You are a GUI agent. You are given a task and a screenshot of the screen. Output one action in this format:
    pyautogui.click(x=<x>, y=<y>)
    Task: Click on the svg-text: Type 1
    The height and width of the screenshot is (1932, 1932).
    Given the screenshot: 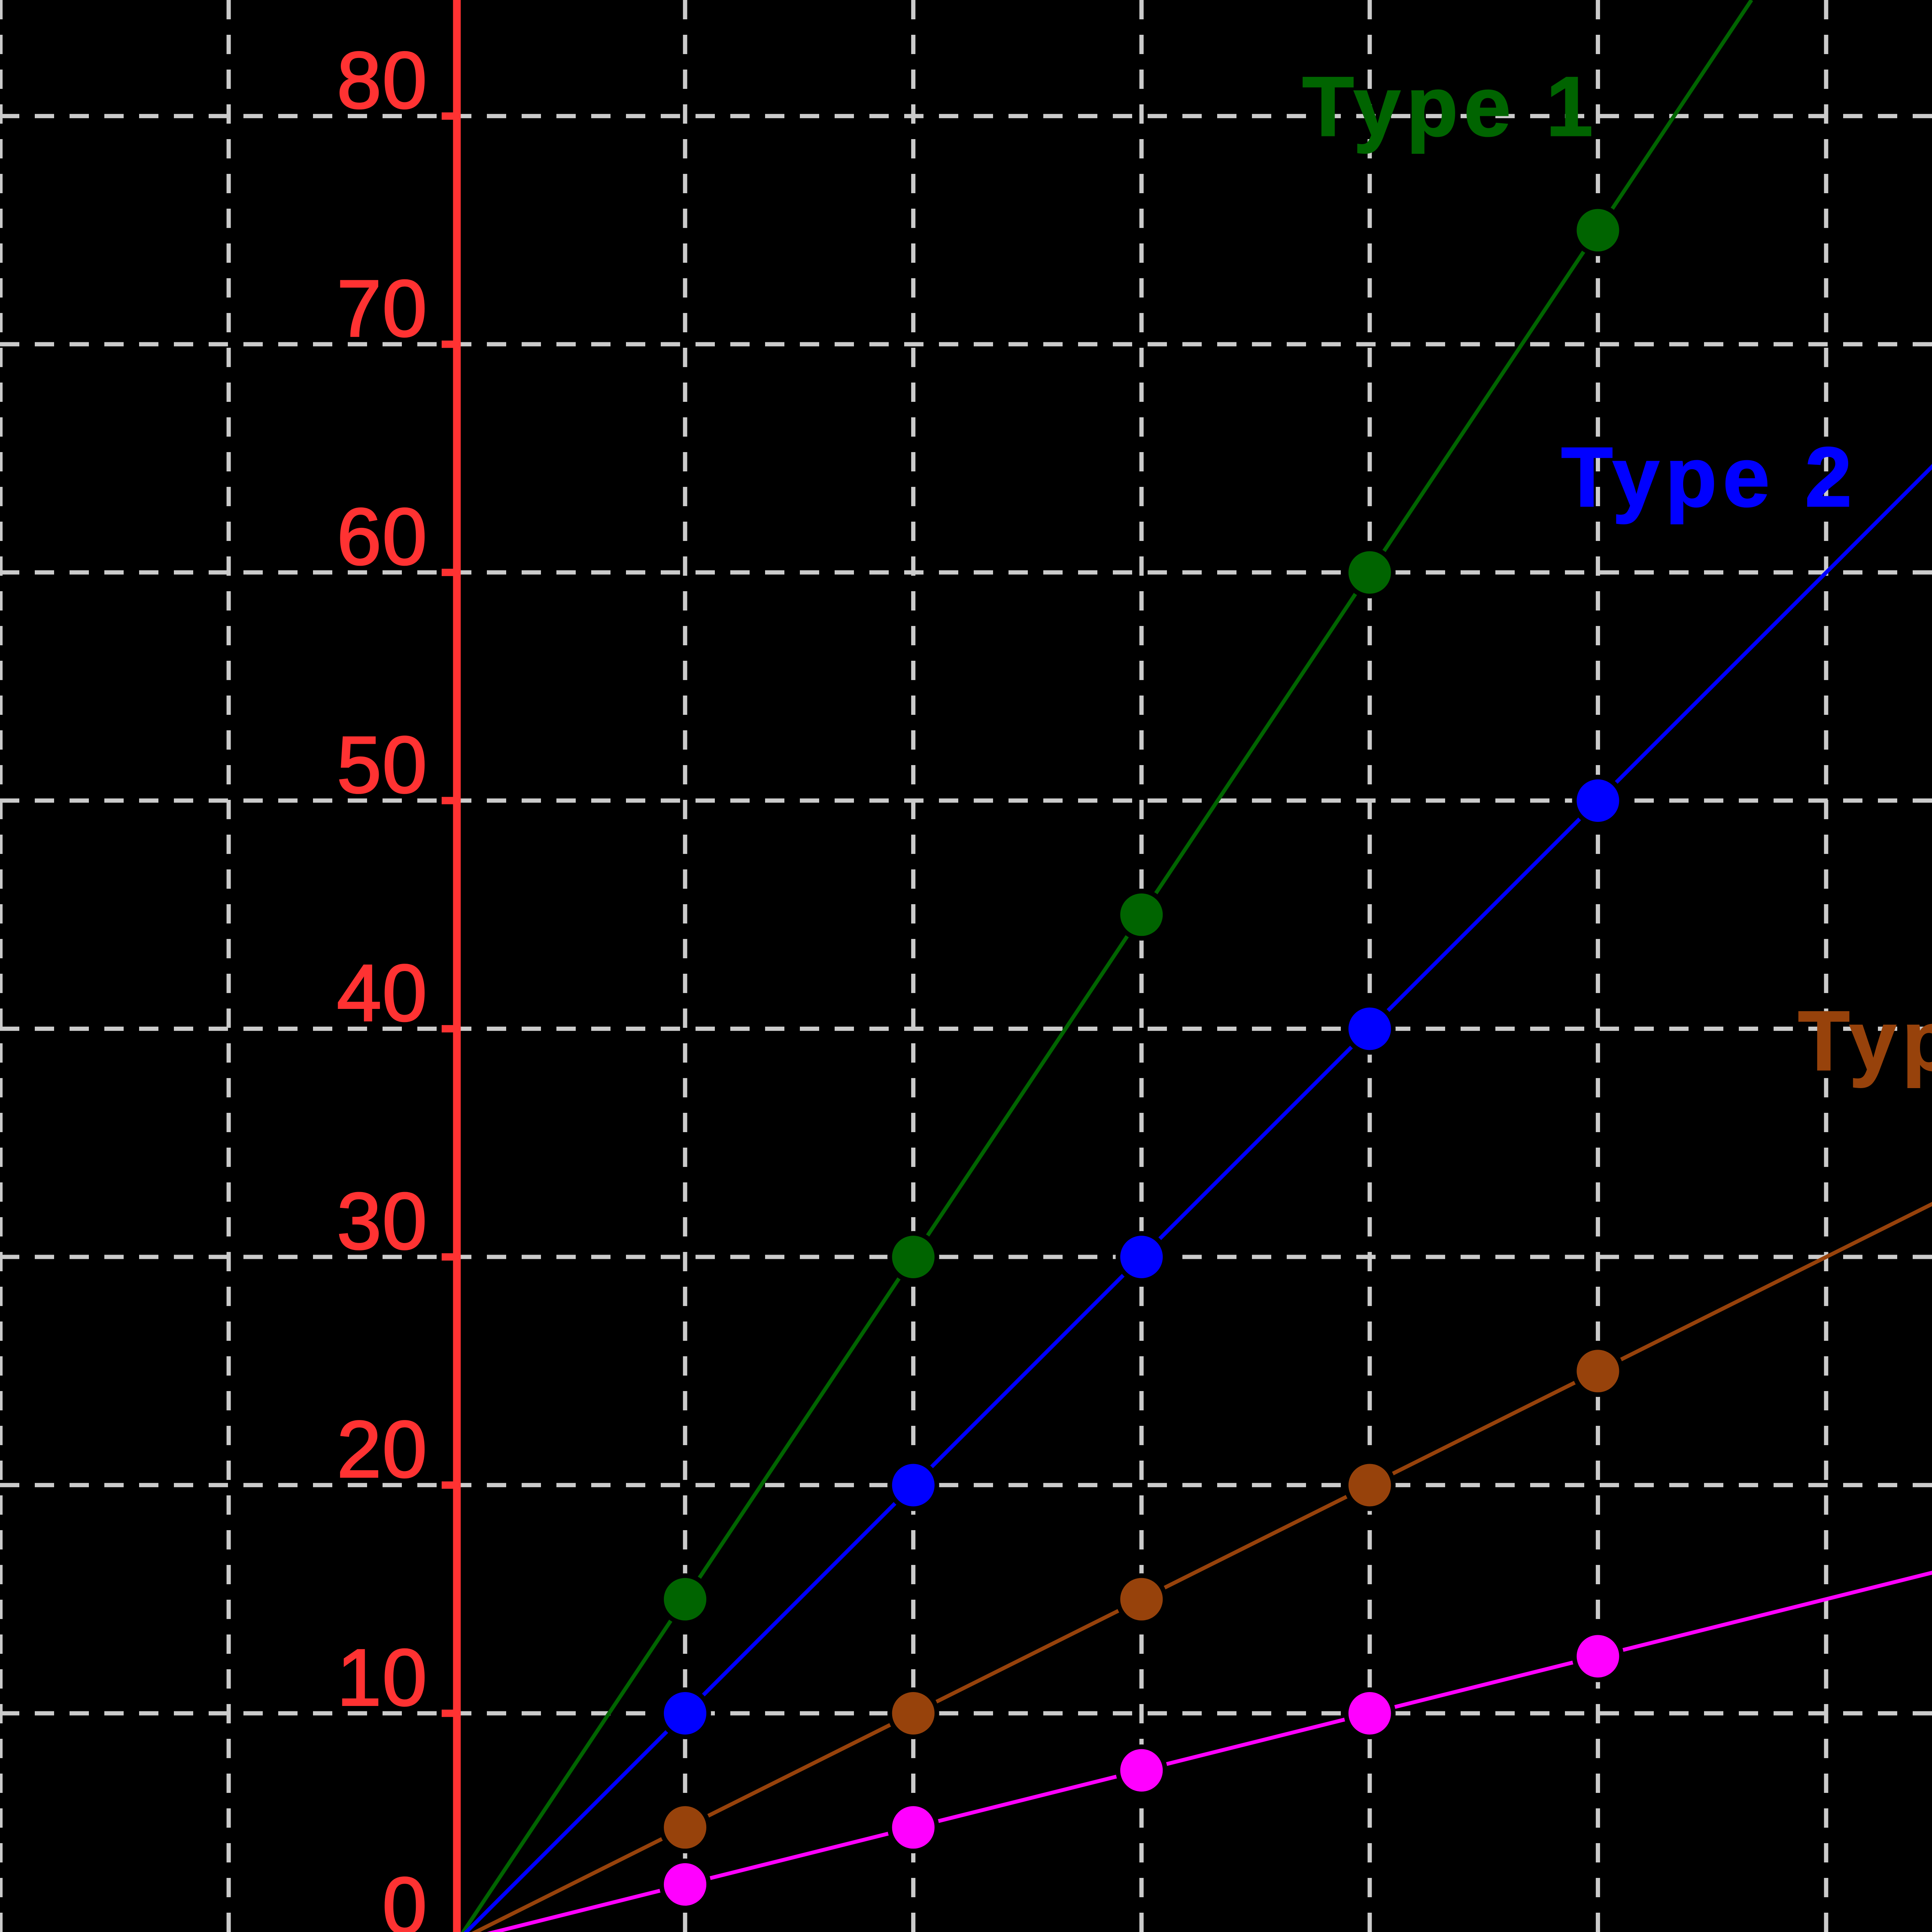 What is the action you would take?
    pyautogui.click(x=1451, y=107)
    